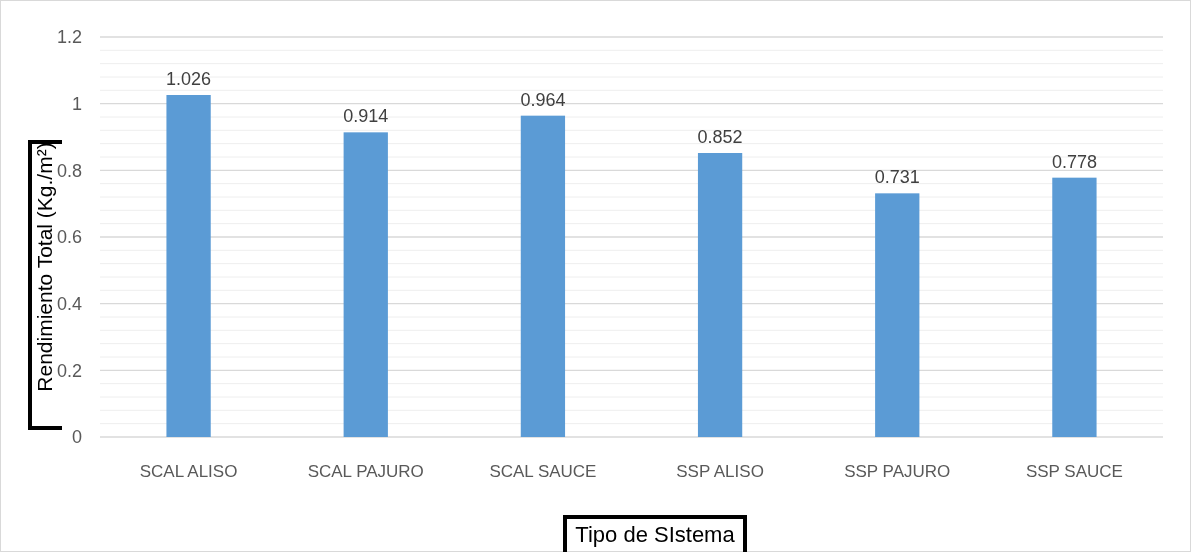 This screenshot has height=552, width=1191. Describe the element at coordinates (655, 534) in the screenshot. I see `x-axis-title: Tipo de SIstema` at that location.